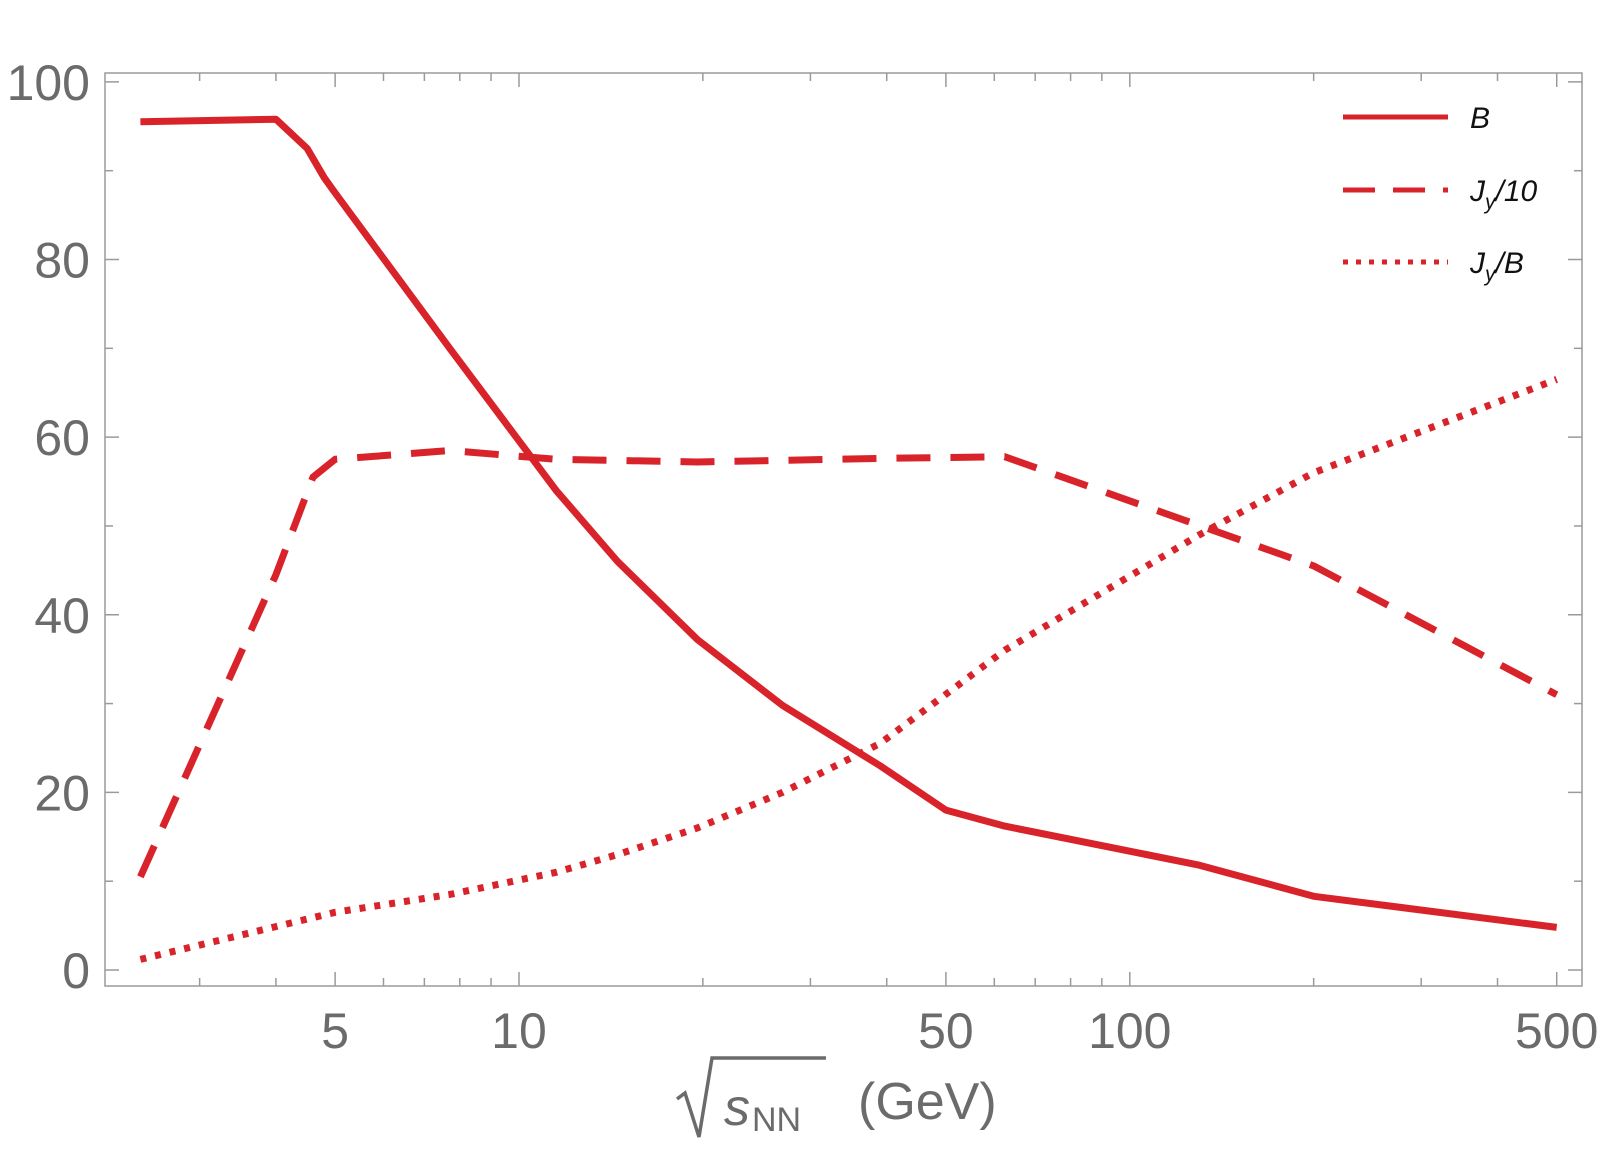 This screenshot has height=1171, width=1600. Describe the element at coordinates (776, 1120) in the screenshot. I see `x-axis-subscript: NN` at that location.